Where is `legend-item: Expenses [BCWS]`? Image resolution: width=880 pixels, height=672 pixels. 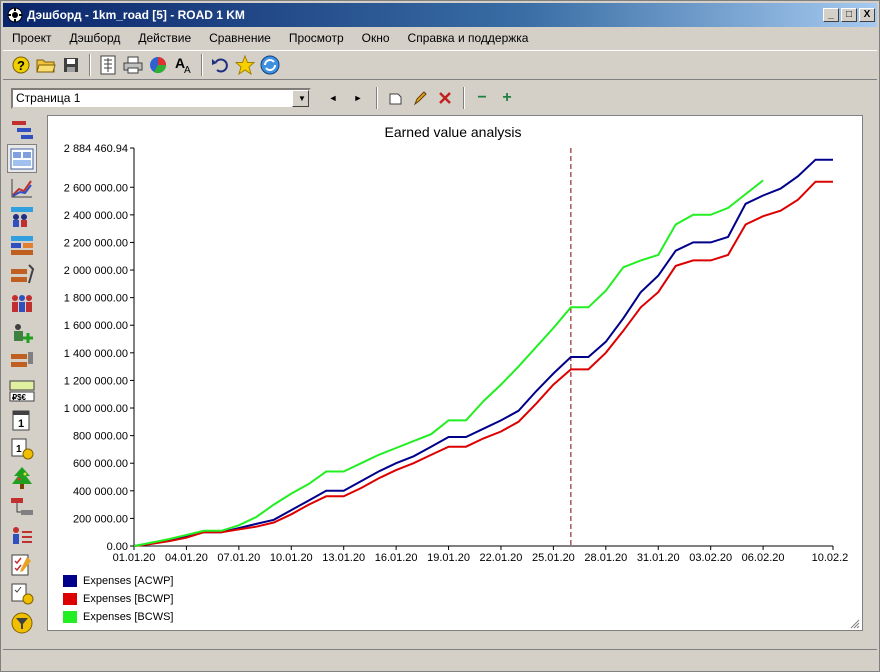 legend-item: Expenses [BCWS] is located at coordinates (118, 617).